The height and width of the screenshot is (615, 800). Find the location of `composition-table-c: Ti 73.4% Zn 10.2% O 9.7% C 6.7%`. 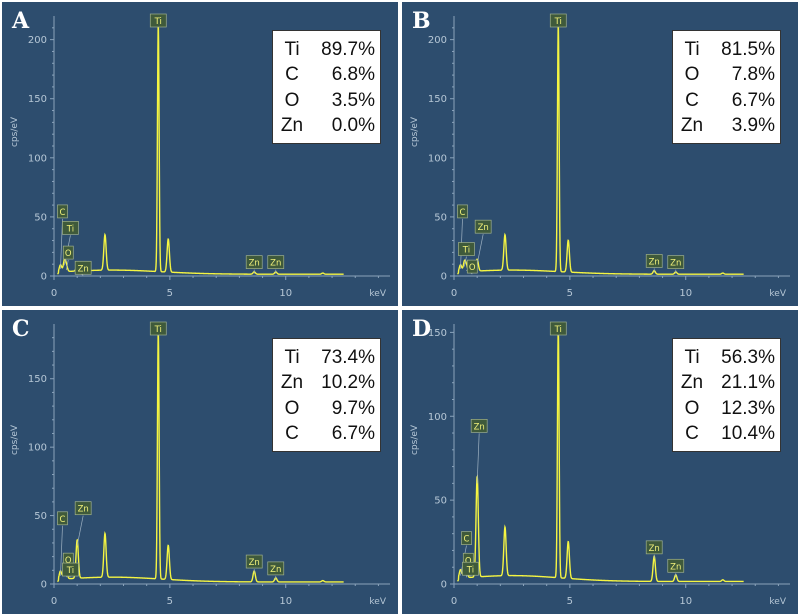

composition-table-c: Ti 73.4% Zn 10.2% O 9.7% C 6.7% is located at coordinates (326, 395).